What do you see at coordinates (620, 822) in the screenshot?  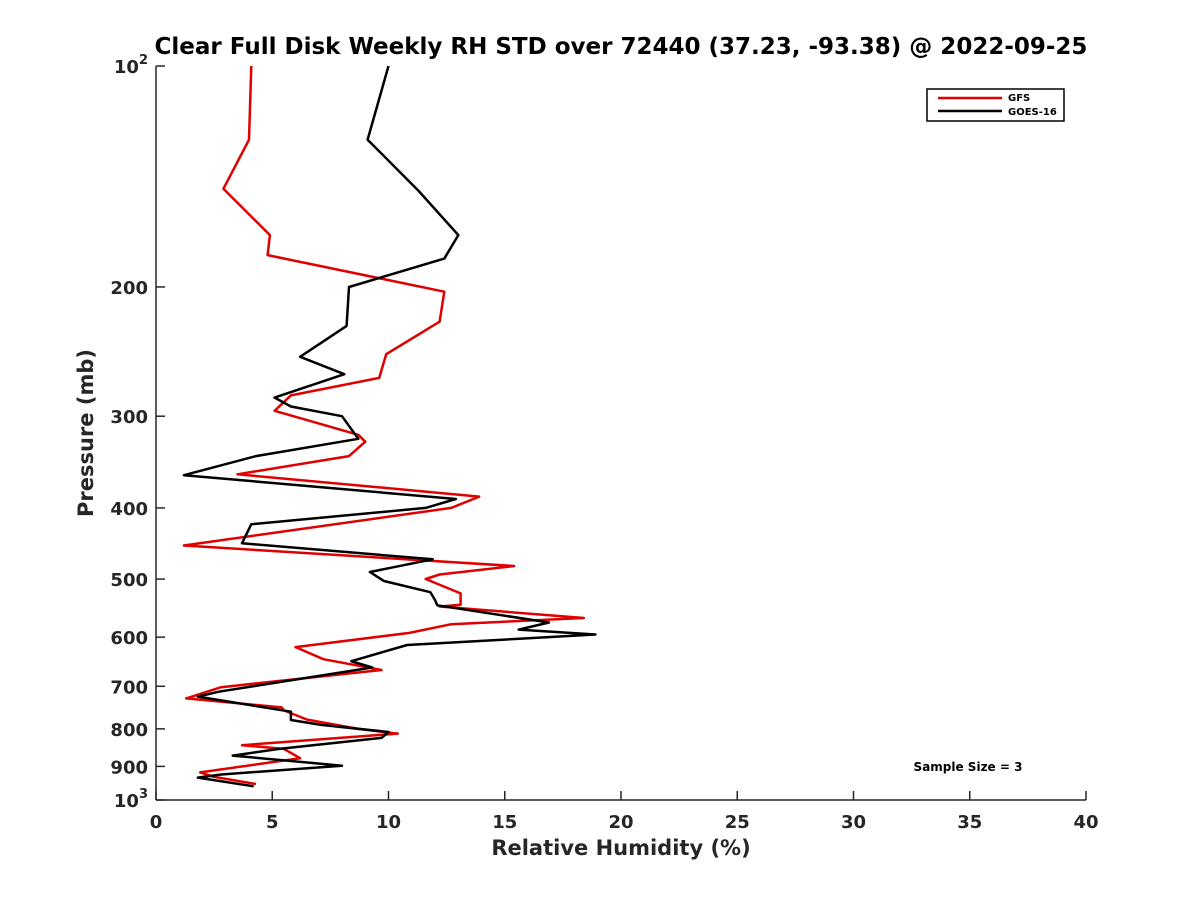 I see `x-tick-label: 20` at bounding box center [620, 822].